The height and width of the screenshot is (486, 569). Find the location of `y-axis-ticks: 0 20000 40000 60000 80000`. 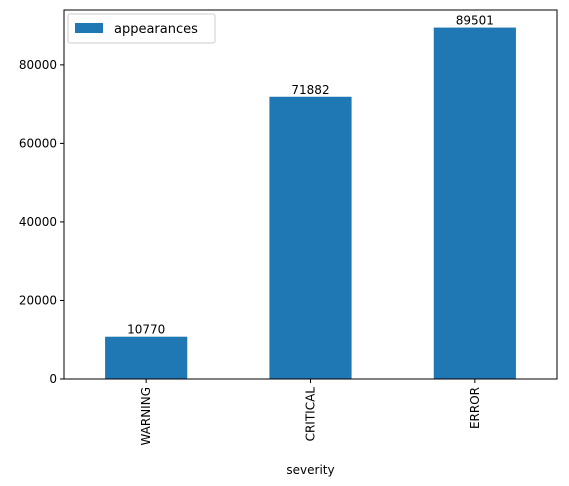

y-axis-ticks: 0 20000 40000 60000 80000 is located at coordinates (41, 222).